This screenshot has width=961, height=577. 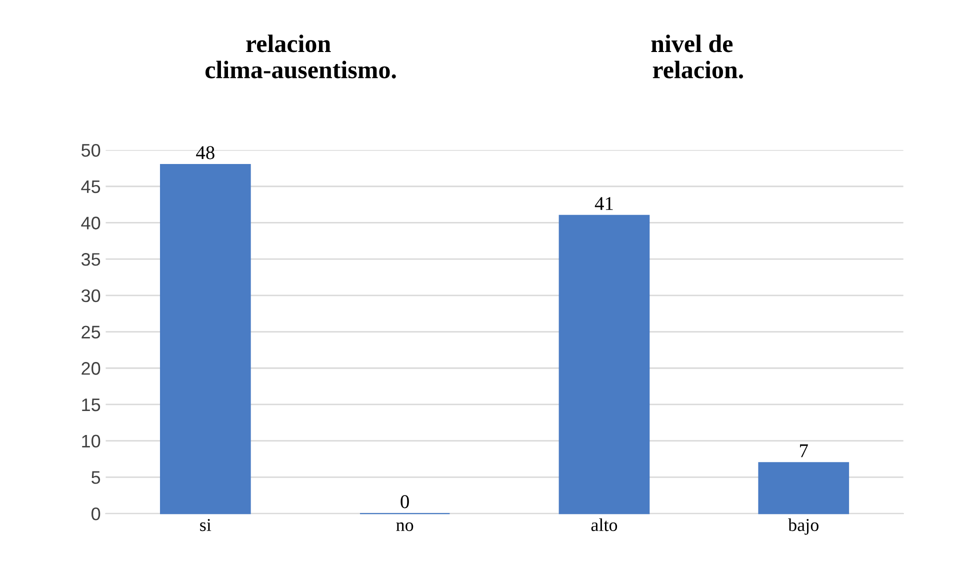 What do you see at coordinates (300, 56) in the screenshot?
I see `text: relacion clima-ausentismo.` at bounding box center [300, 56].